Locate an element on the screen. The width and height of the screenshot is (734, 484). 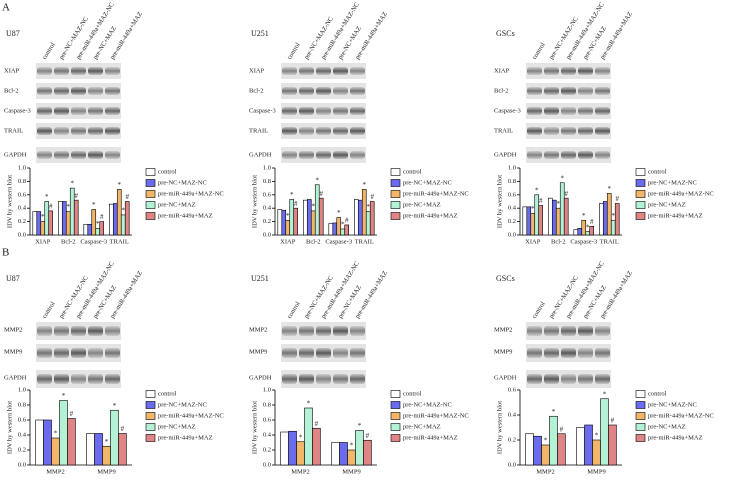
protein-label: Bcl-2 is located at coordinates (11, 90).